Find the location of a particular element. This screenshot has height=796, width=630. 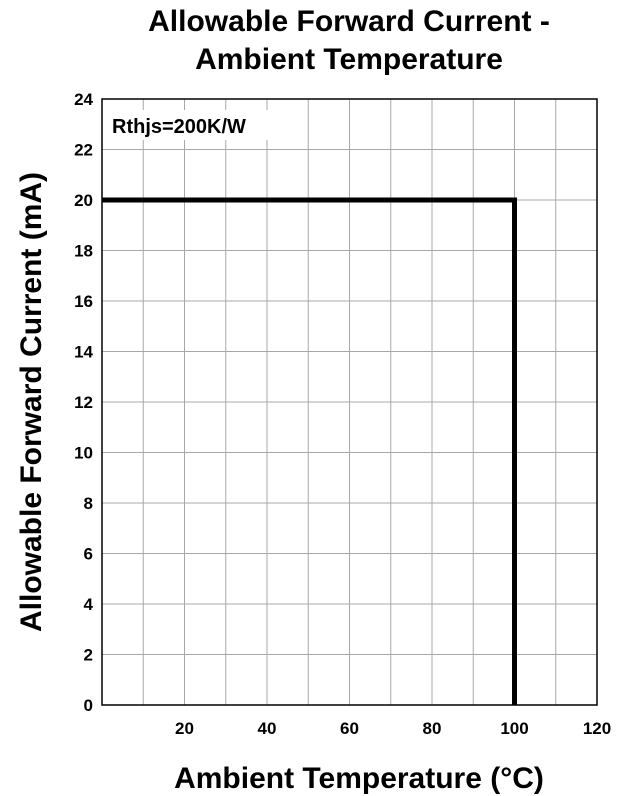

chart-title-line2: Ambient Temperature is located at coordinates (349, 59).